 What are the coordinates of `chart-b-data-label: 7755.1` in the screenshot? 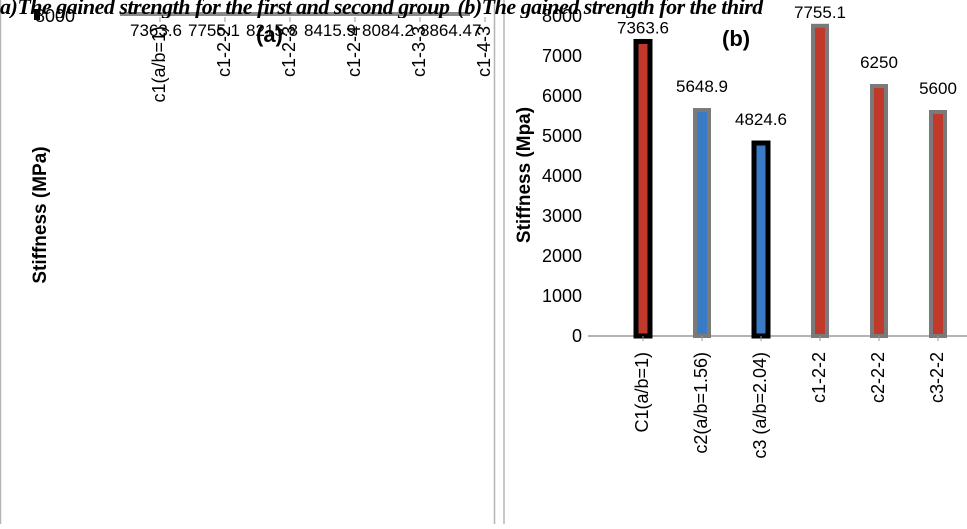 It's located at (820, 12).